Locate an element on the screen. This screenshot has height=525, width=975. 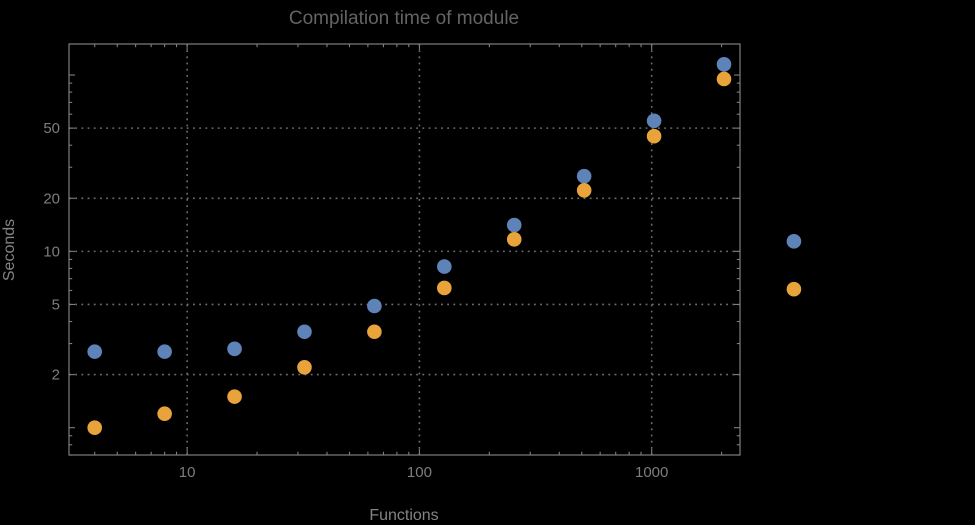
y-tick-label: 10 is located at coordinates (51, 251).